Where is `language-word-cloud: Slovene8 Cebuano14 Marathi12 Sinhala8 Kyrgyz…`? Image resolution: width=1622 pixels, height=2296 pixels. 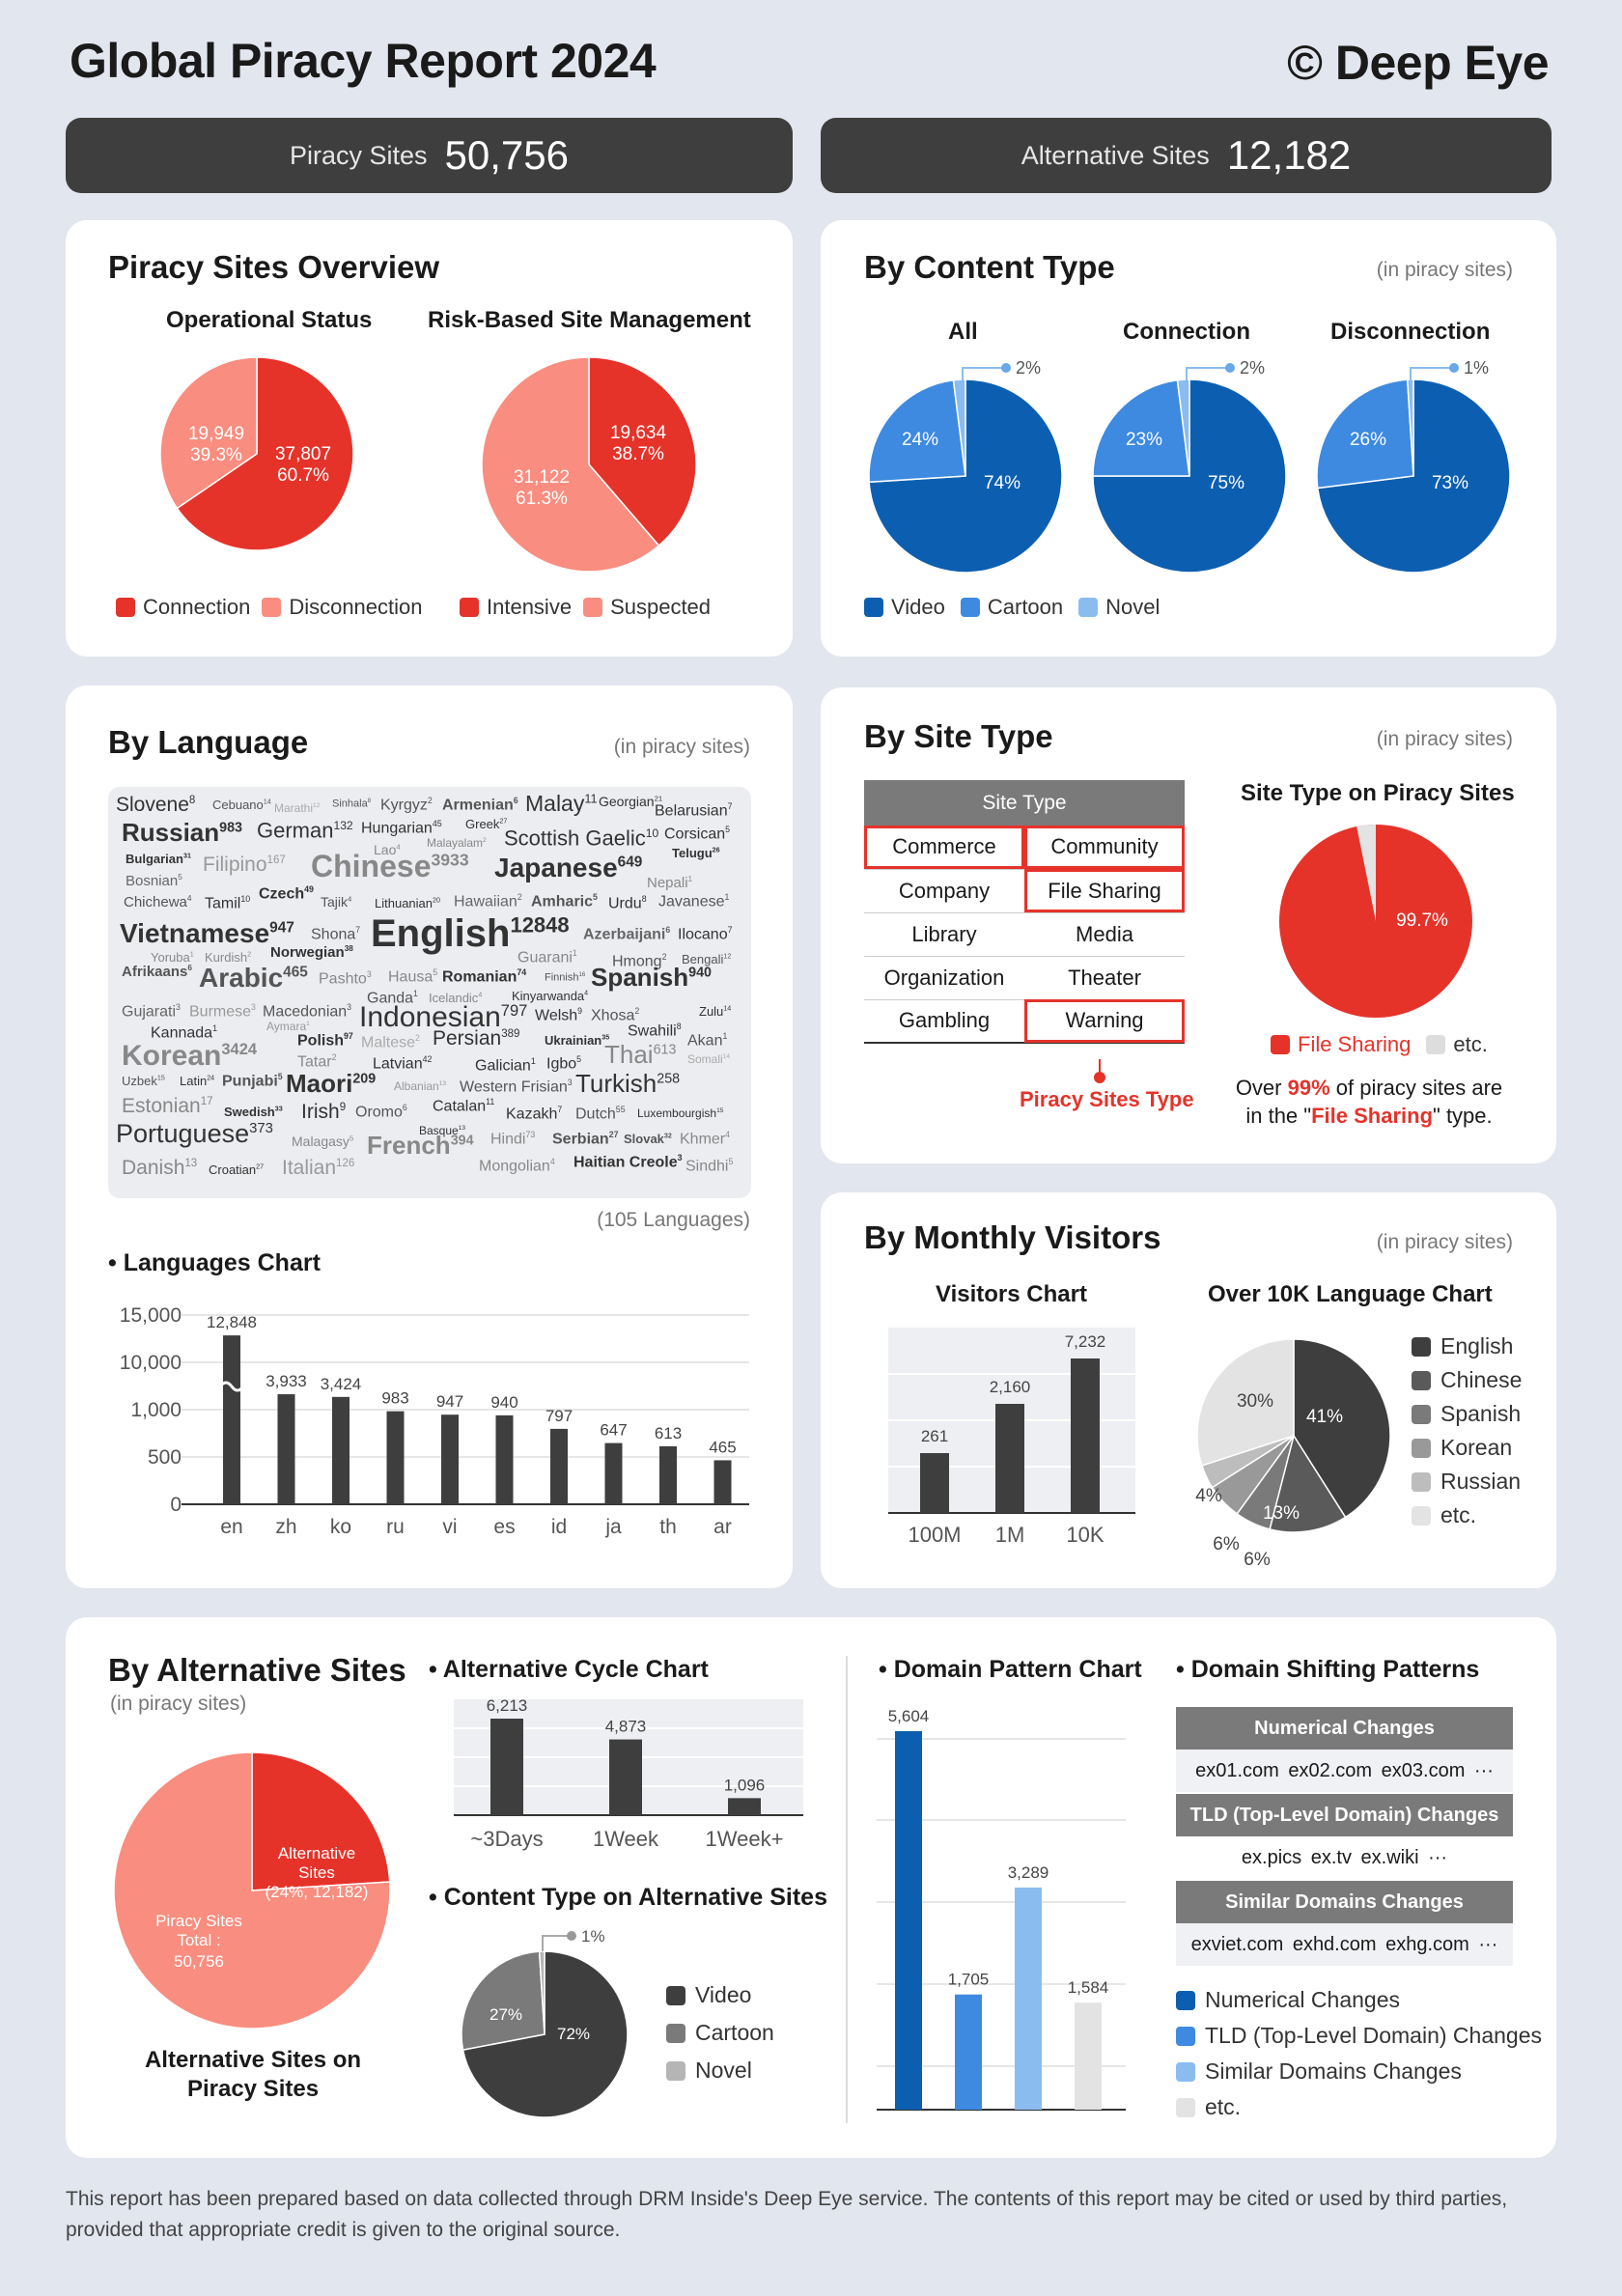 language-word-cloud: Slovene8 Cebuano14 Marathi12 Sinhala8 Kyrgyz… is located at coordinates (430, 993).